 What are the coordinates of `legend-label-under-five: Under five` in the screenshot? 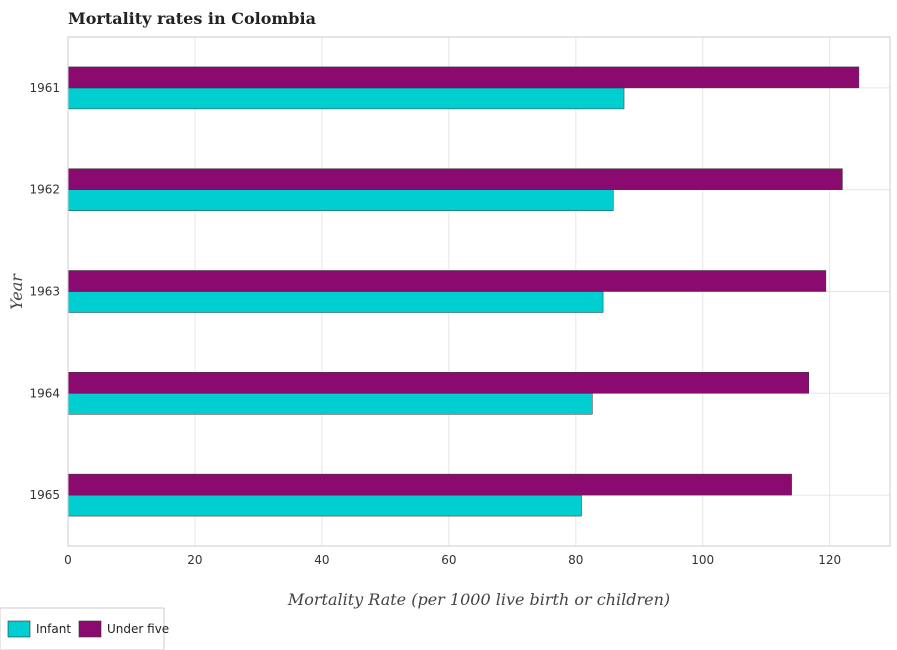 It's located at (138, 629).